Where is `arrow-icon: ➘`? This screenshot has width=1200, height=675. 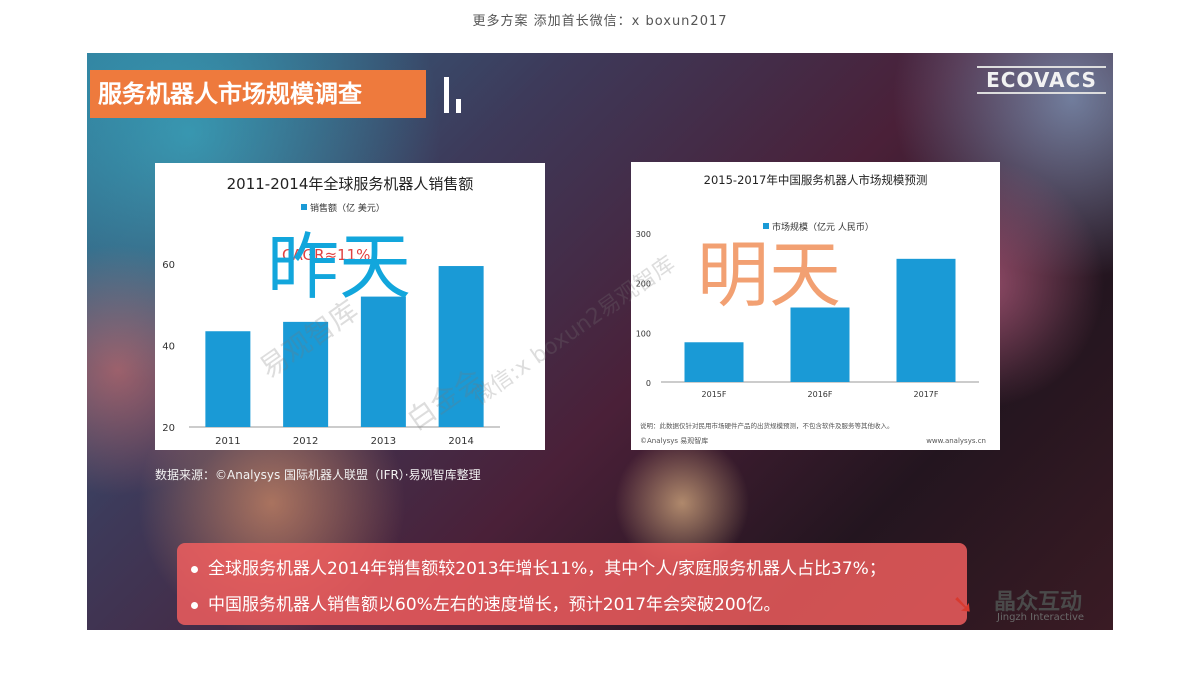 arrow-icon: ➘ is located at coordinates (963, 605).